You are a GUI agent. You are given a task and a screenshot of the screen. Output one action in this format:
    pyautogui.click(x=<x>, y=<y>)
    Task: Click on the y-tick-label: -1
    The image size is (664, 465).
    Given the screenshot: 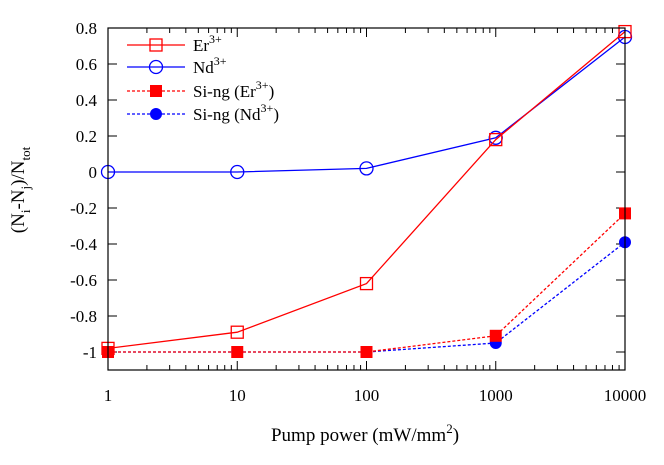 What is the action you would take?
    pyautogui.click(x=90, y=352)
    